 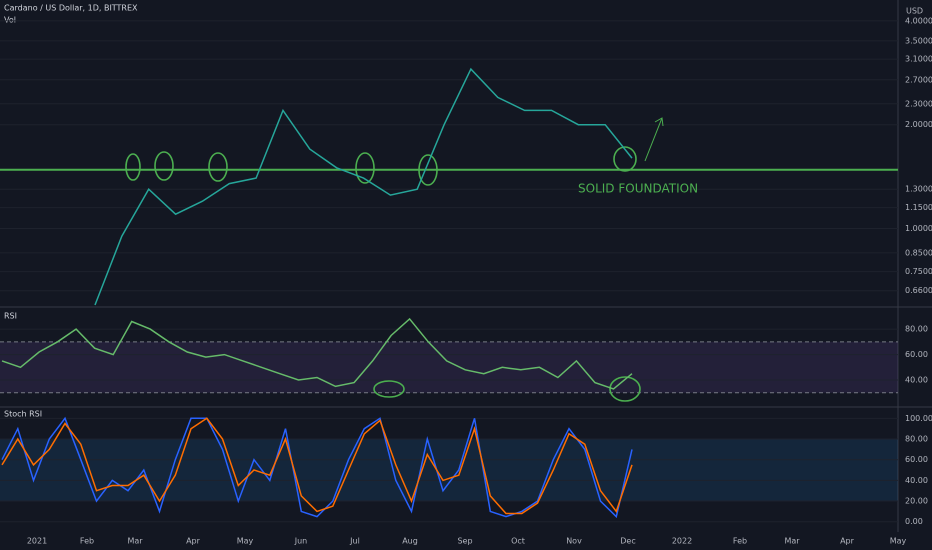 What do you see at coordinates (918, 103) in the screenshot?
I see `y-tick-label: 2.30000` at bounding box center [918, 103].